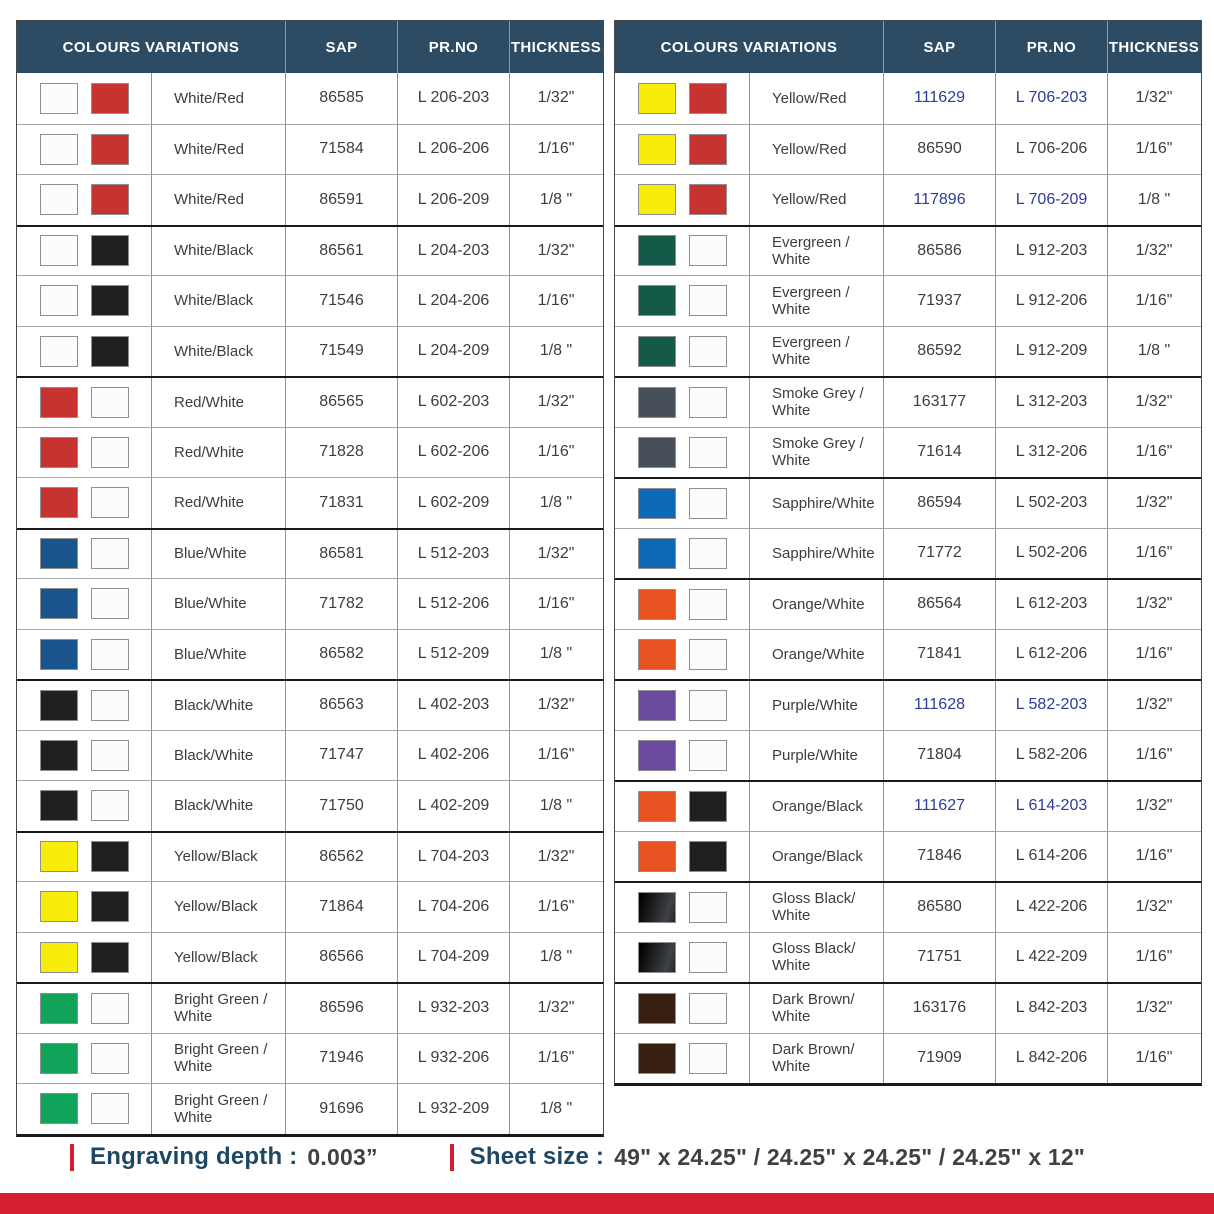  What do you see at coordinates (1052, 806) in the screenshot?
I see `pr-number: L 614-203` at bounding box center [1052, 806].